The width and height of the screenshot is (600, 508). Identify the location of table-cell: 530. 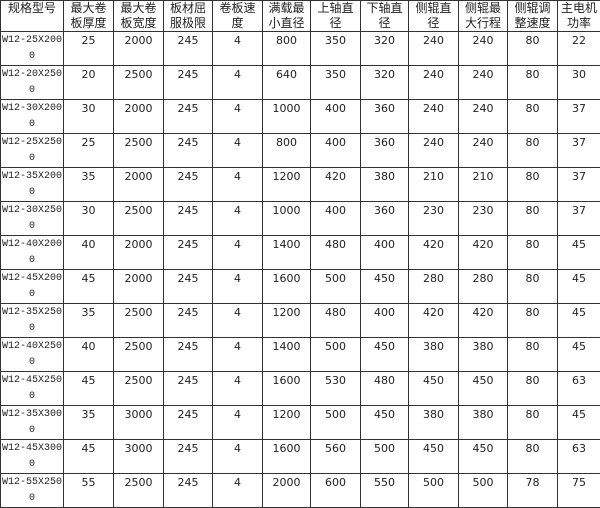
(336, 389).